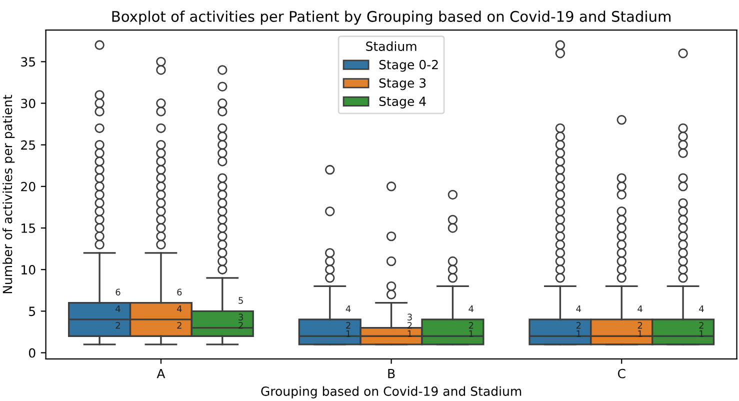 This screenshot has height=401, width=739. I want to click on x-tick-label: C, so click(622, 373).